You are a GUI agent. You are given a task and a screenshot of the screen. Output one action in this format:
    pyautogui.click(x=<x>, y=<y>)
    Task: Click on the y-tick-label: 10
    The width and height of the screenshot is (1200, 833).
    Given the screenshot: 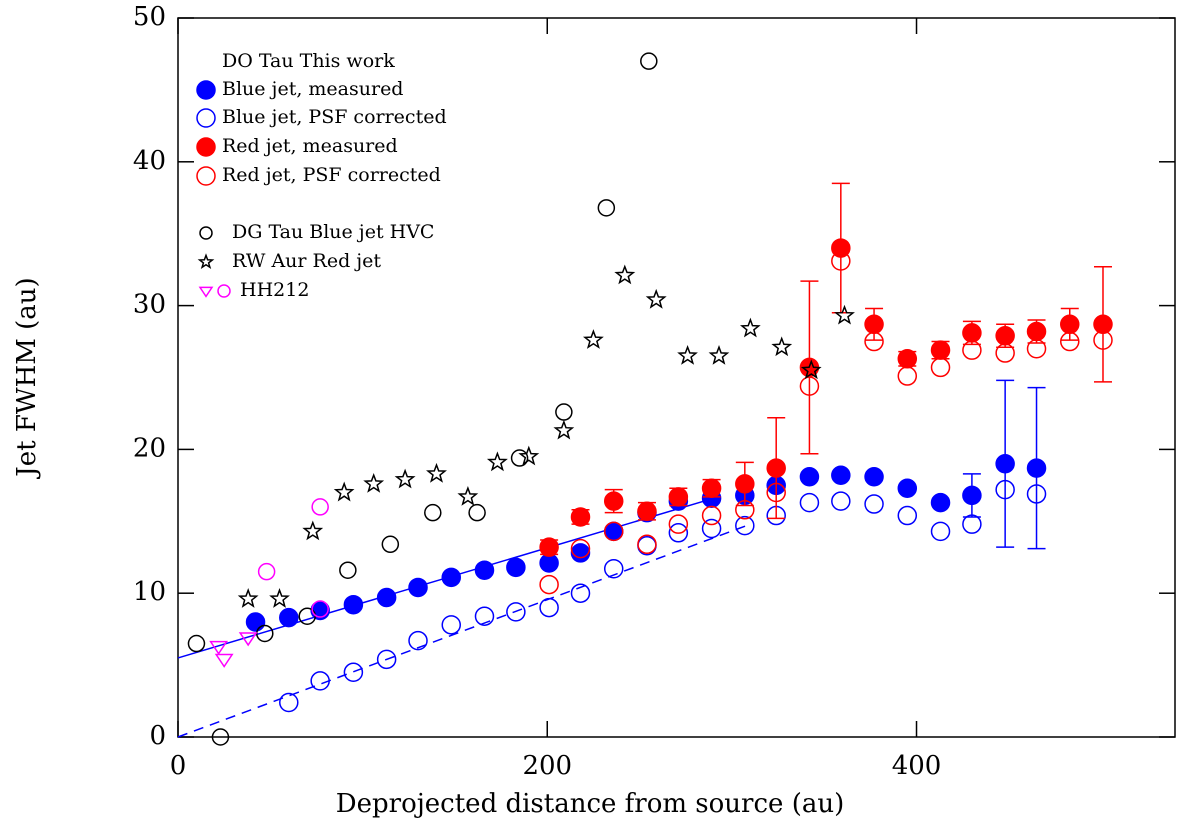 What is the action you would take?
    pyautogui.click(x=149, y=592)
    